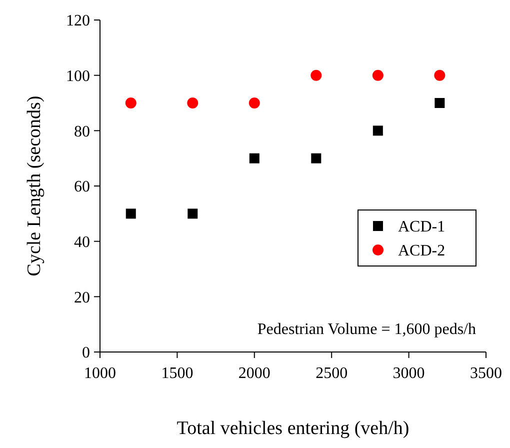  I want to click on x-tick-label: 3000, so click(408, 373).